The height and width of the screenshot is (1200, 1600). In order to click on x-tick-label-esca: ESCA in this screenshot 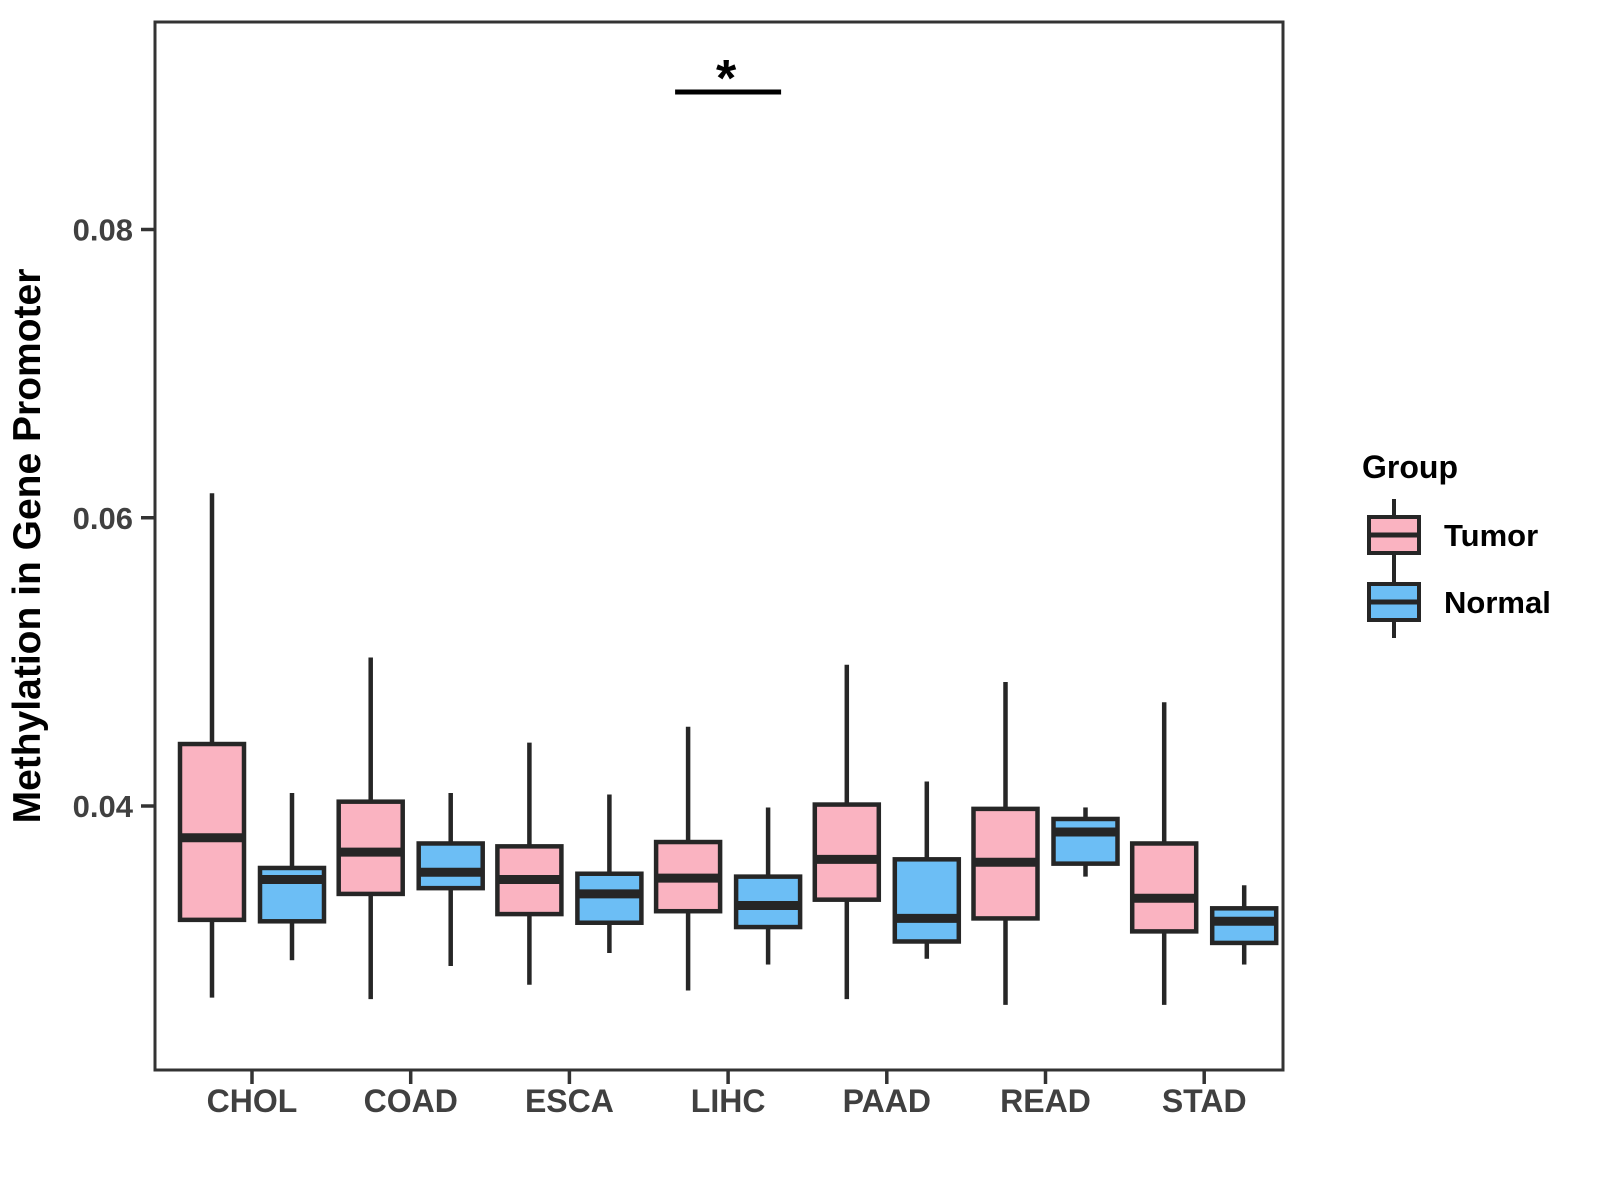, I will do `click(569, 1101)`.